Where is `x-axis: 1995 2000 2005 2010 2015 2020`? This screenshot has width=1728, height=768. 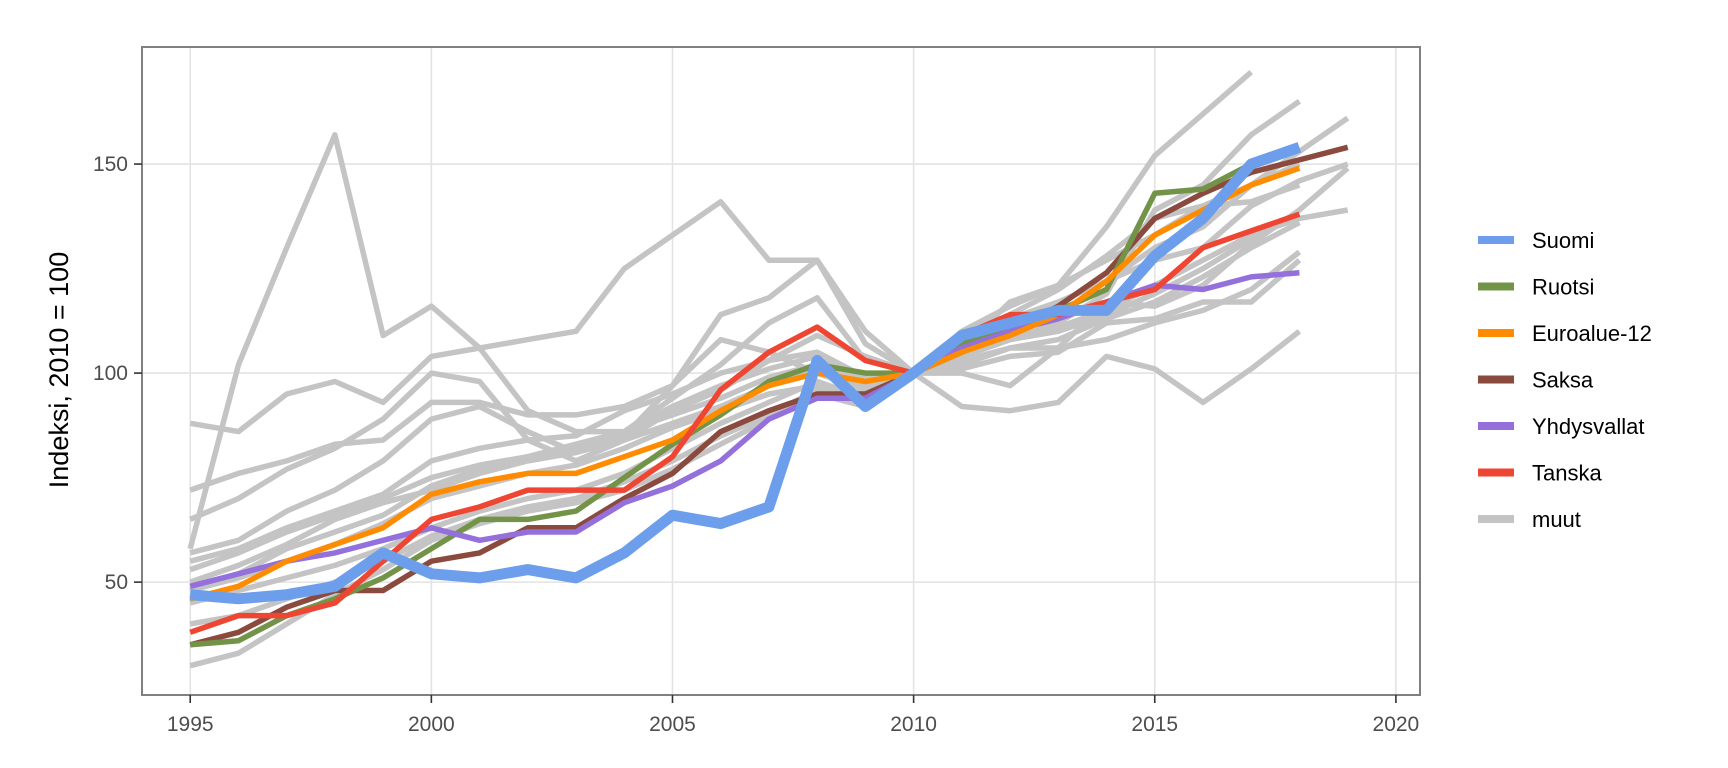
x-axis: 1995 2000 2005 2010 2015 2020 is located at coordinates (793, 715).